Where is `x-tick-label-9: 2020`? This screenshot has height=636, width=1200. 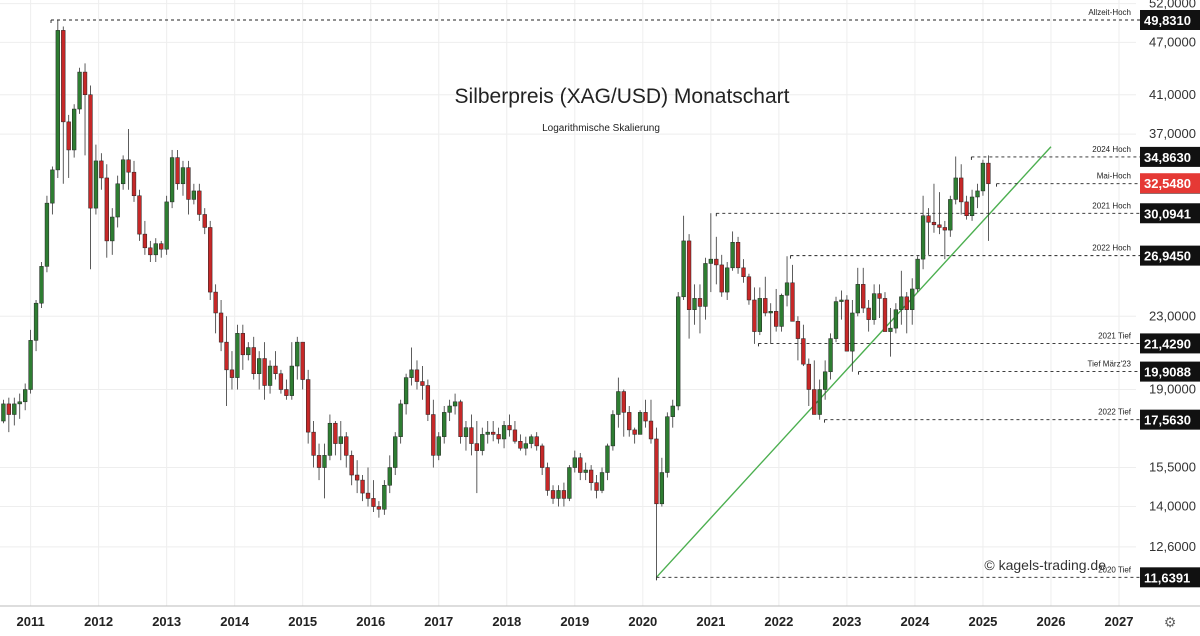 x-tick-label-9: 2020 is located at coordinates (642, 621).